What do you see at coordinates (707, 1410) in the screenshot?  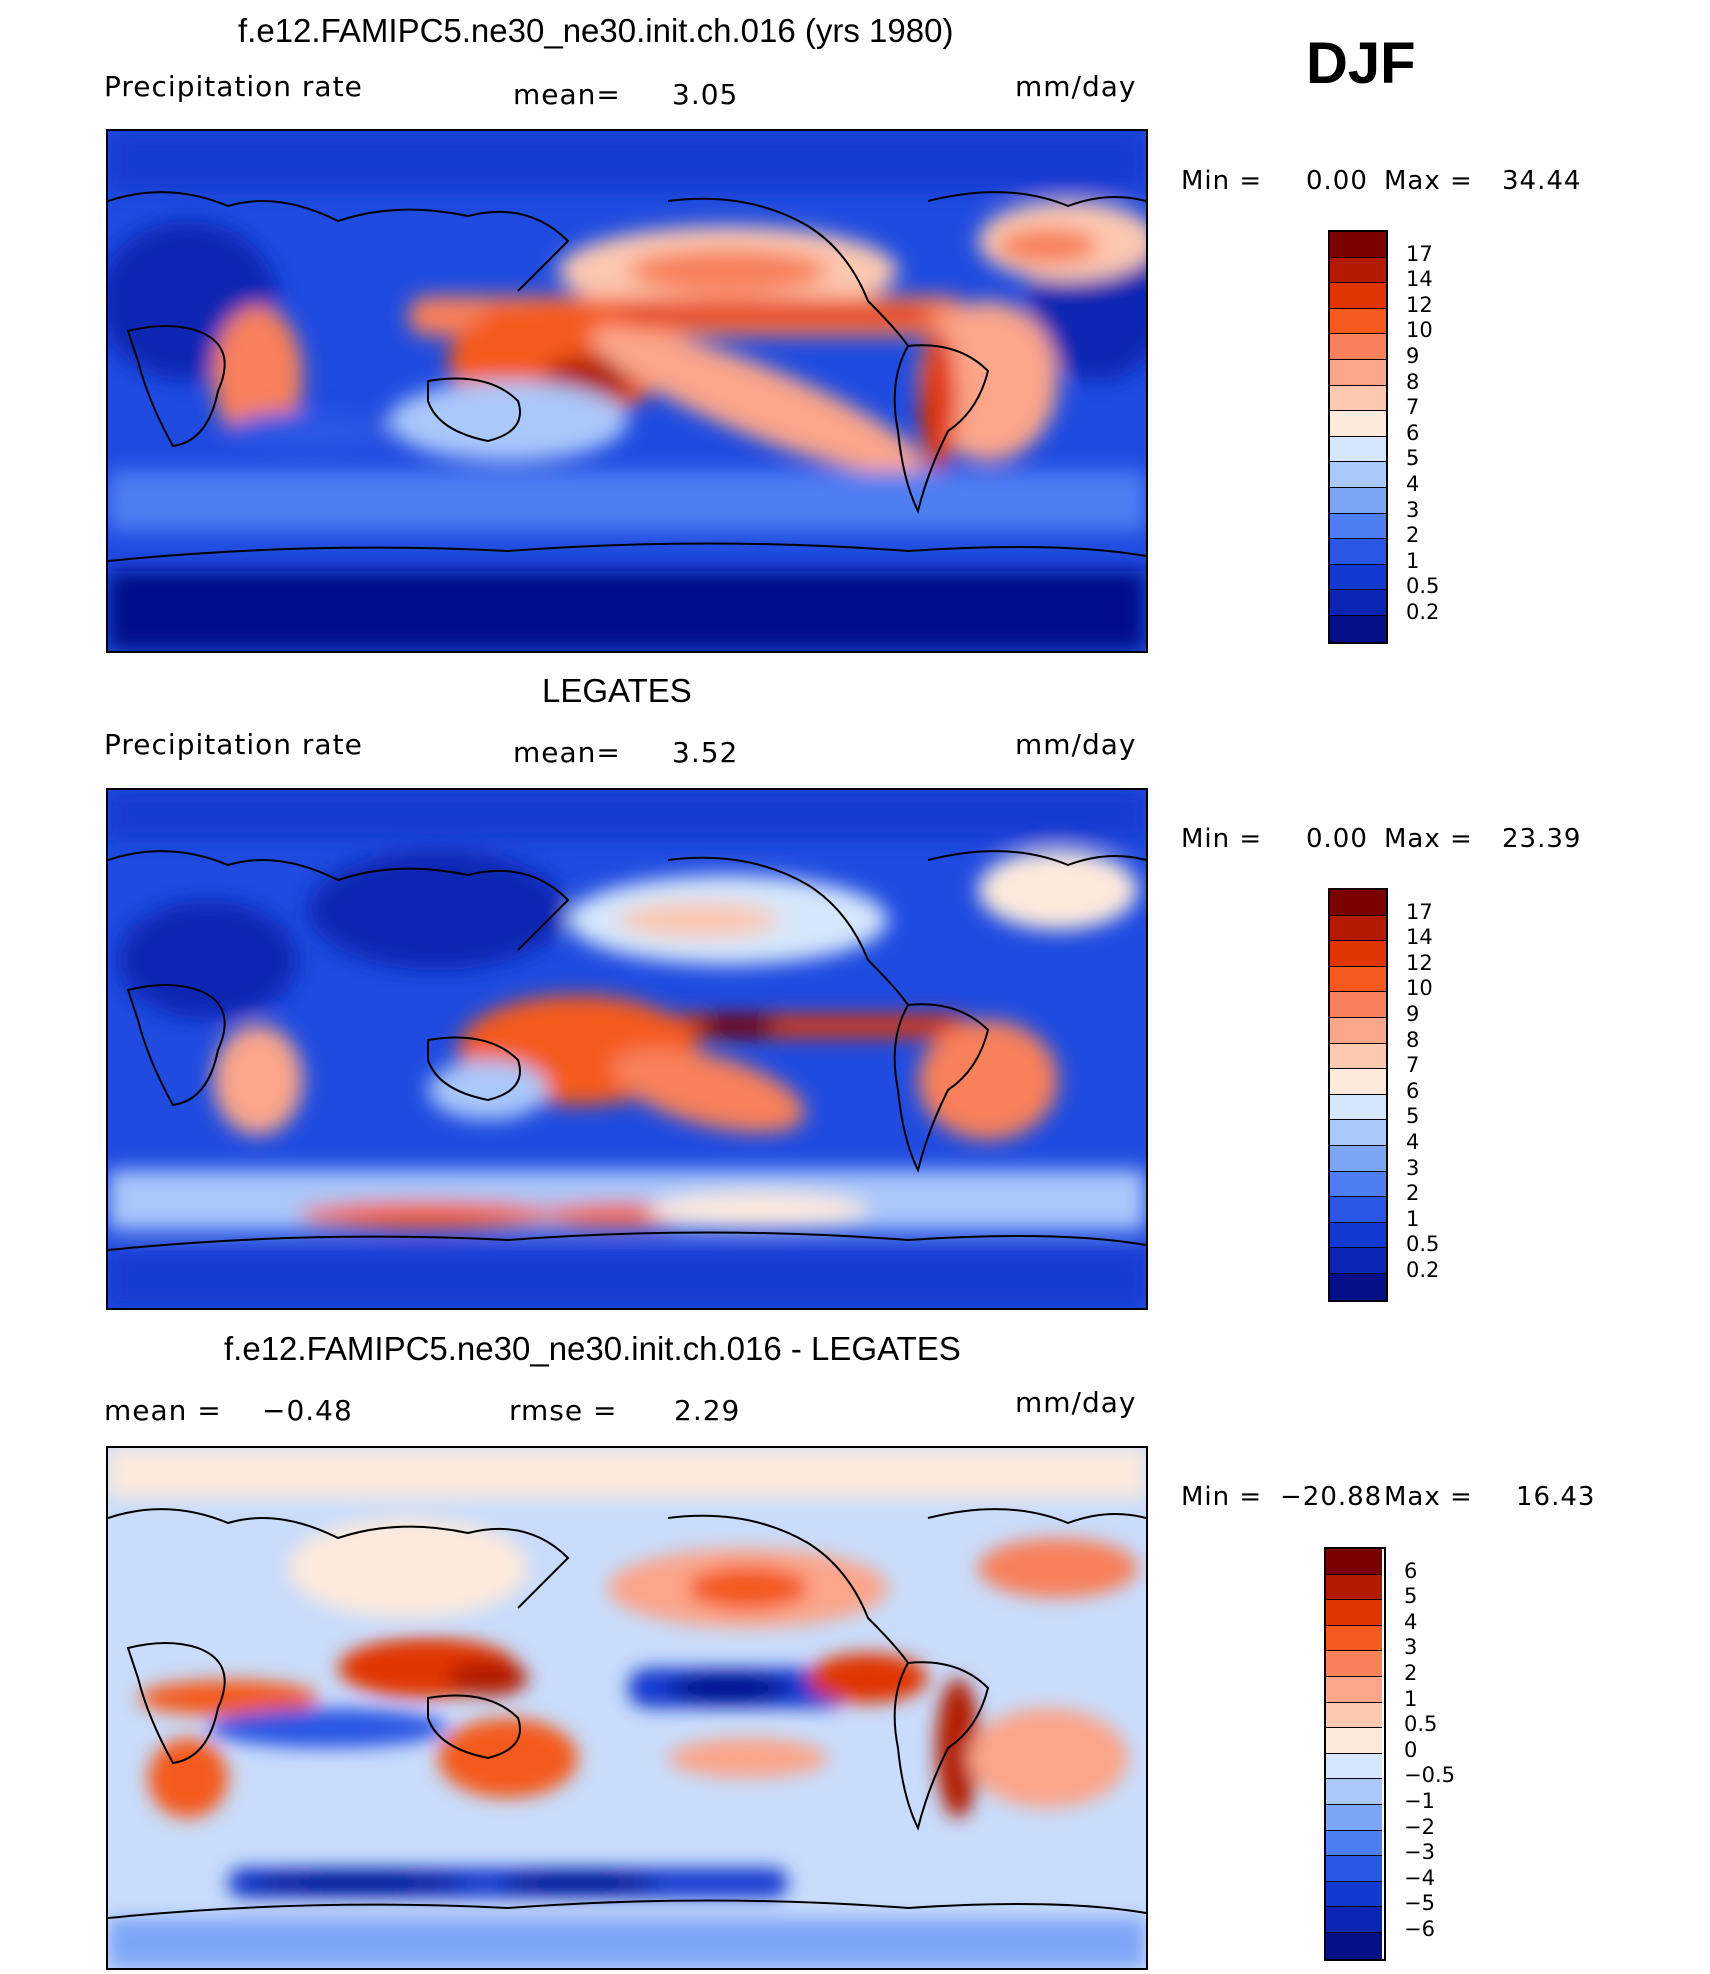 I see `panel3-rmse-value: 2.29` at bounding box center [707, 1410].